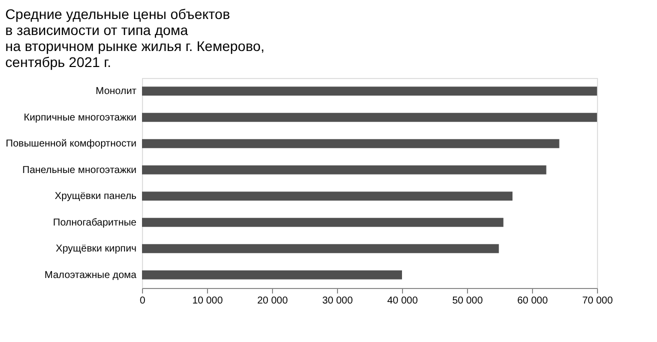 The image size is (657, 342). I want to click on y-tick-label: Хрущёвки кирпич, so click(96, 249).